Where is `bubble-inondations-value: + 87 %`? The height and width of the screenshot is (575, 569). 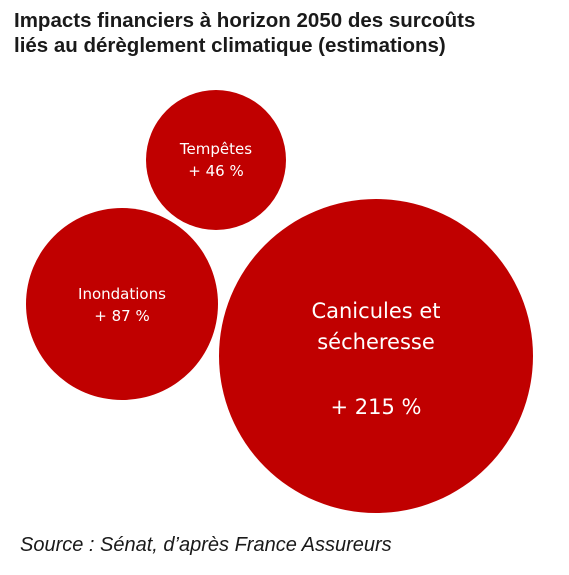 bubble-inondations-value: + 87 % is located at coordinates (121, 316).